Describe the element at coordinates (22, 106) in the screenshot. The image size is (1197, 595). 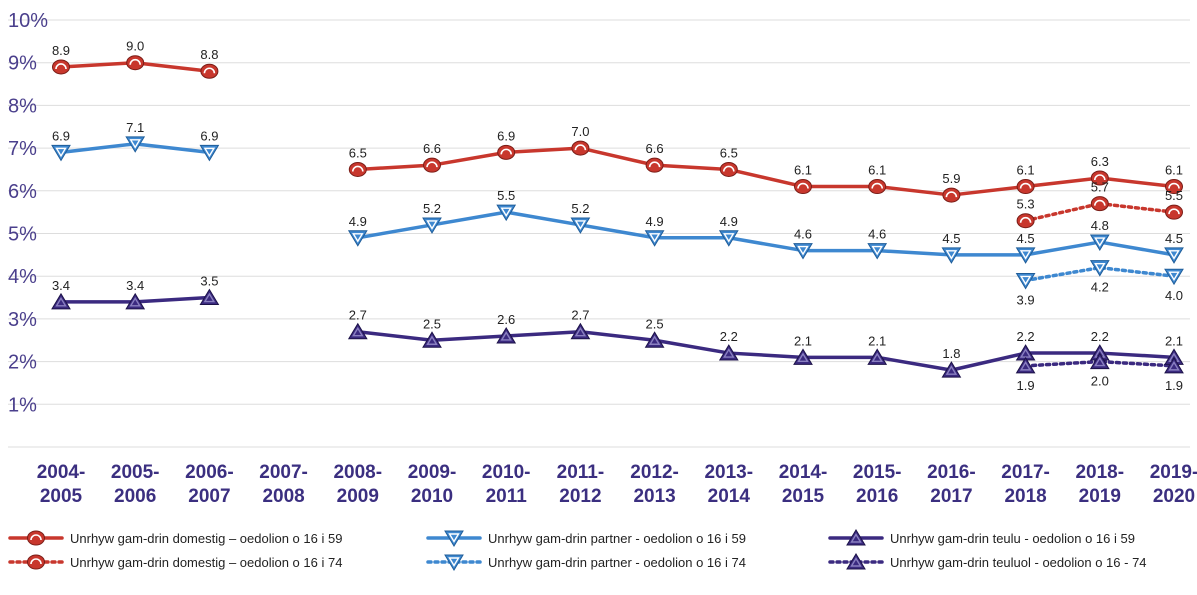
I see `y-tick-label: 8%` at that location.